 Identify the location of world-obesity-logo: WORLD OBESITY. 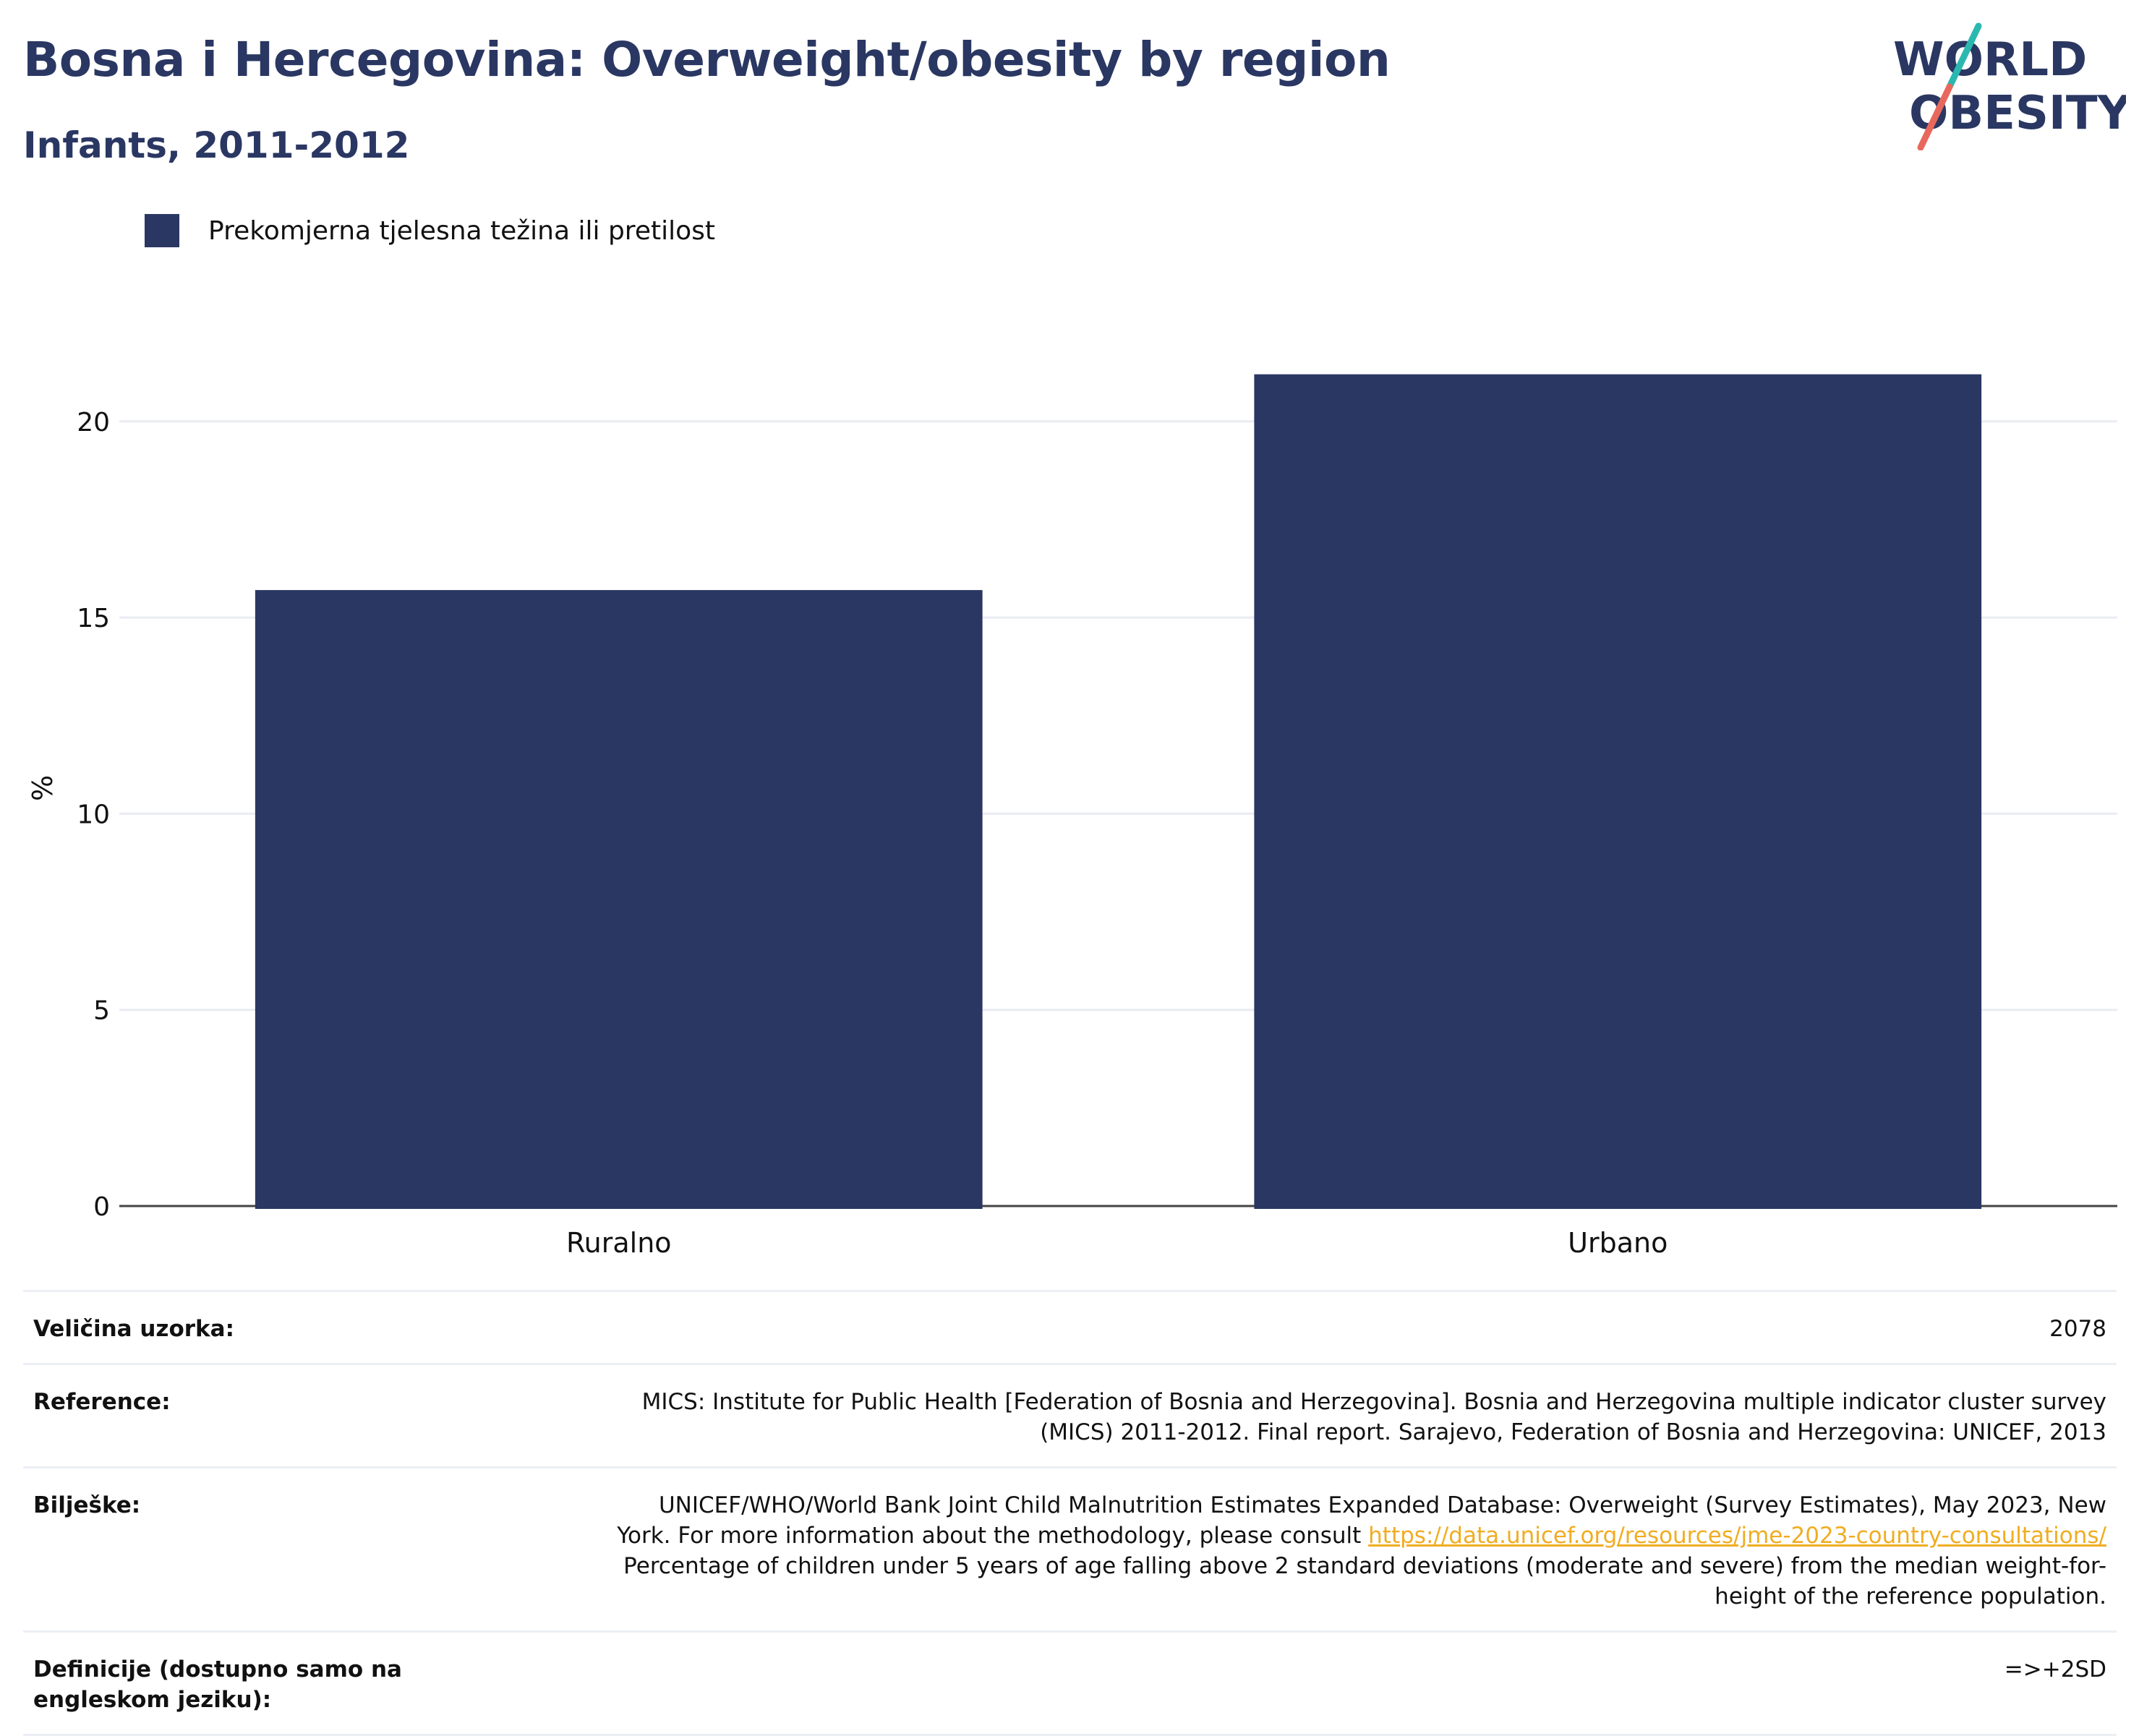
(2009, 86).